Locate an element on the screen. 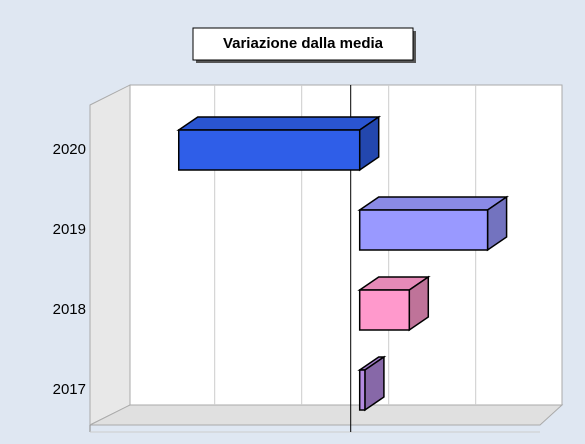  title-box is located at coordinates (303, 44).